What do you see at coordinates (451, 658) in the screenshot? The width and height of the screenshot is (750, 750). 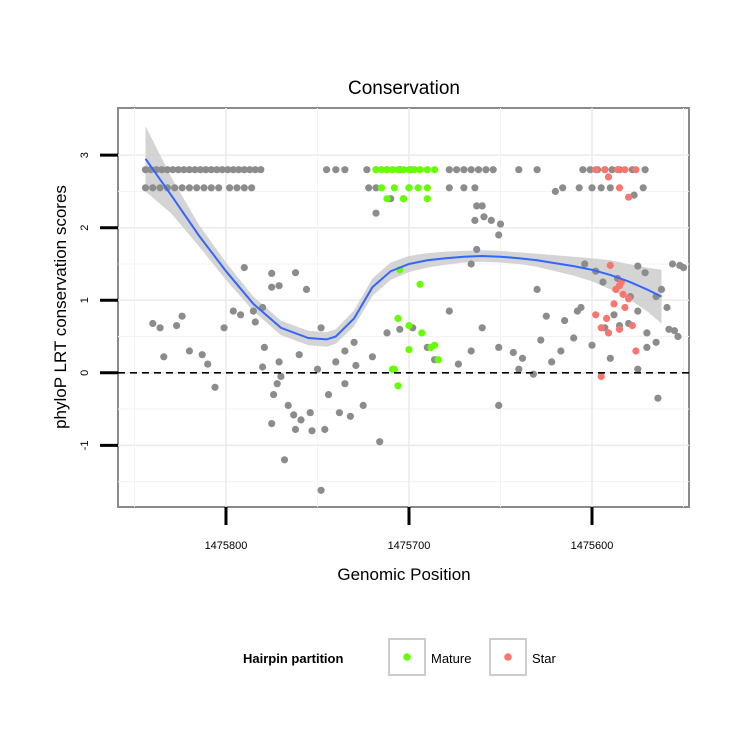 I see `legend-label-mature: Mature` at bounding box center [451, 658].